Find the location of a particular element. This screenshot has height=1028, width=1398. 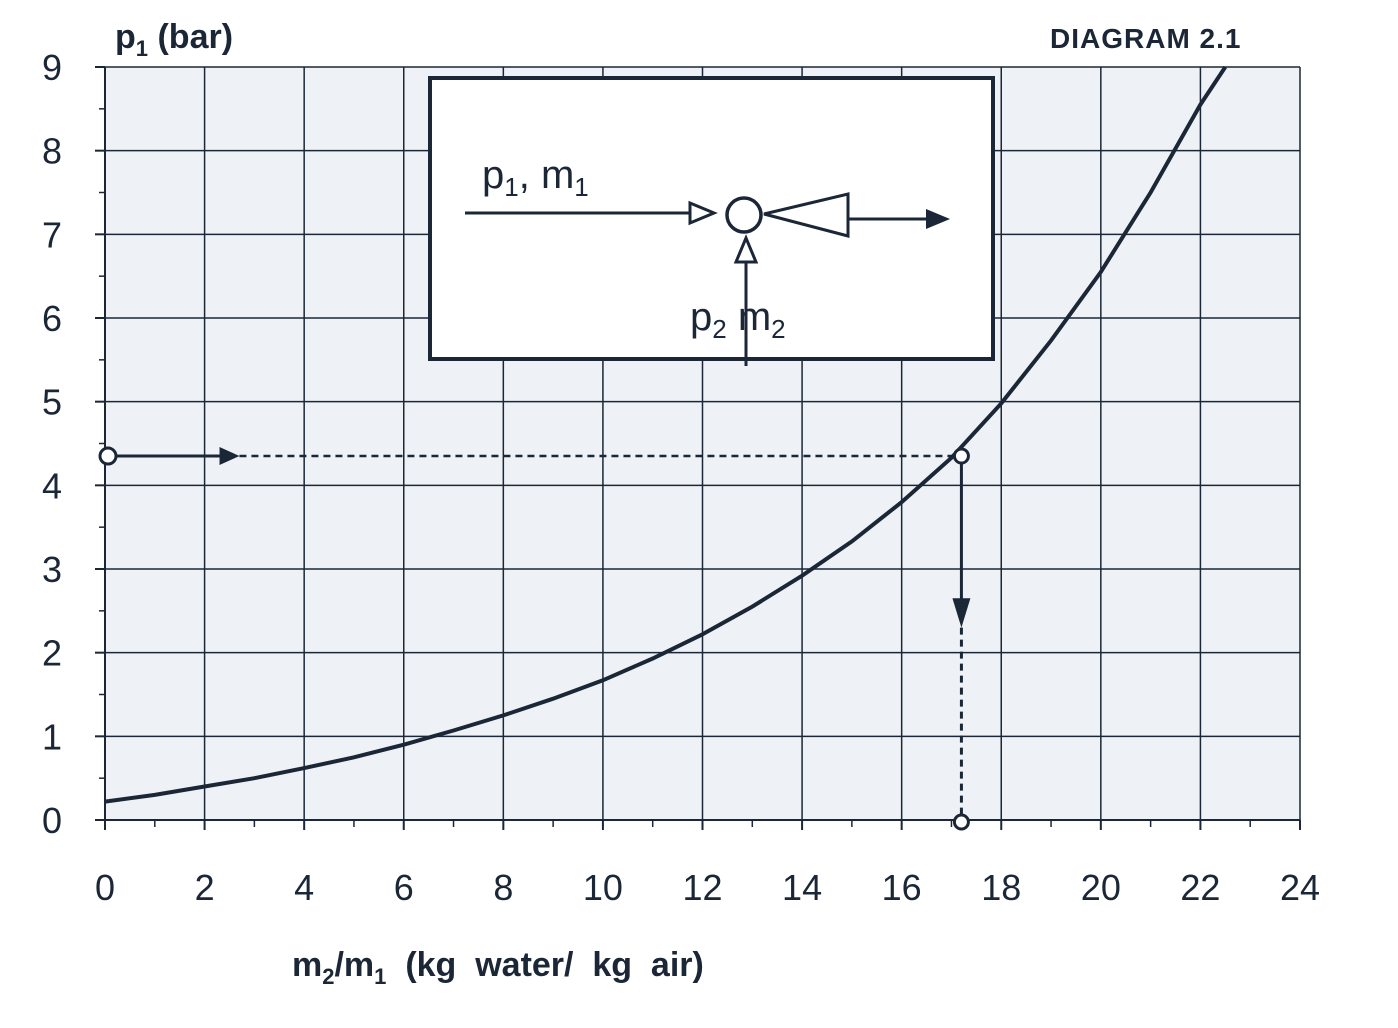

x-tick-label-8: 8 is located at coordinates (503, 887).